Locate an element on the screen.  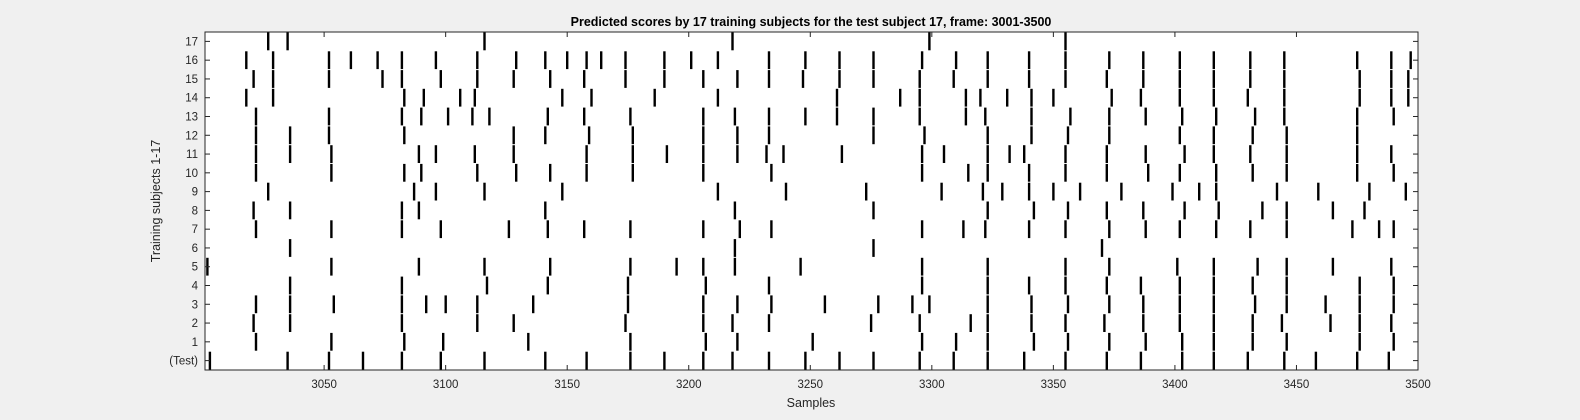
x-tick-label: 3150 is located at coordinates (567, 385).